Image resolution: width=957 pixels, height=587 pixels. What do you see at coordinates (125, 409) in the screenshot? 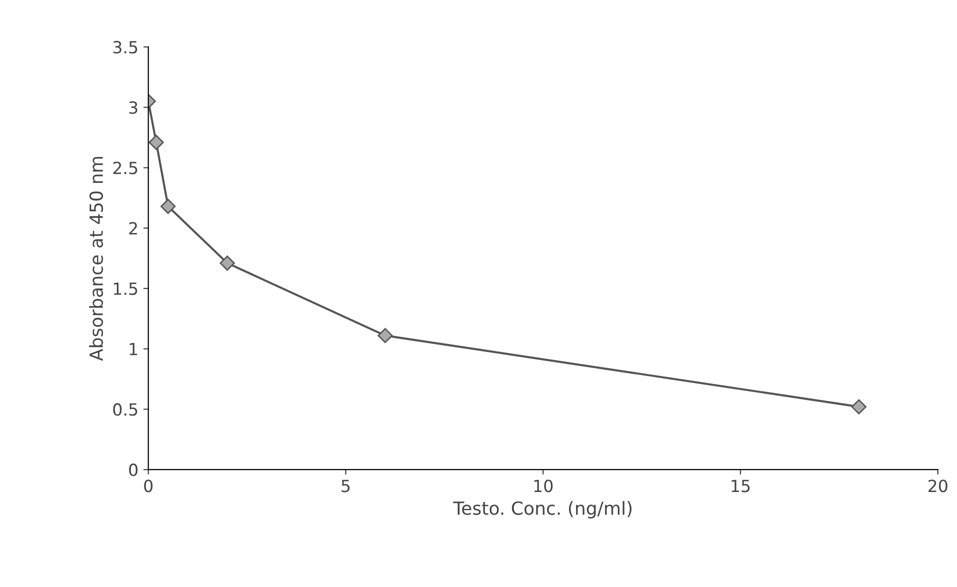
I see `y-tick-label: 0.5` at bounding box center [125, 409].